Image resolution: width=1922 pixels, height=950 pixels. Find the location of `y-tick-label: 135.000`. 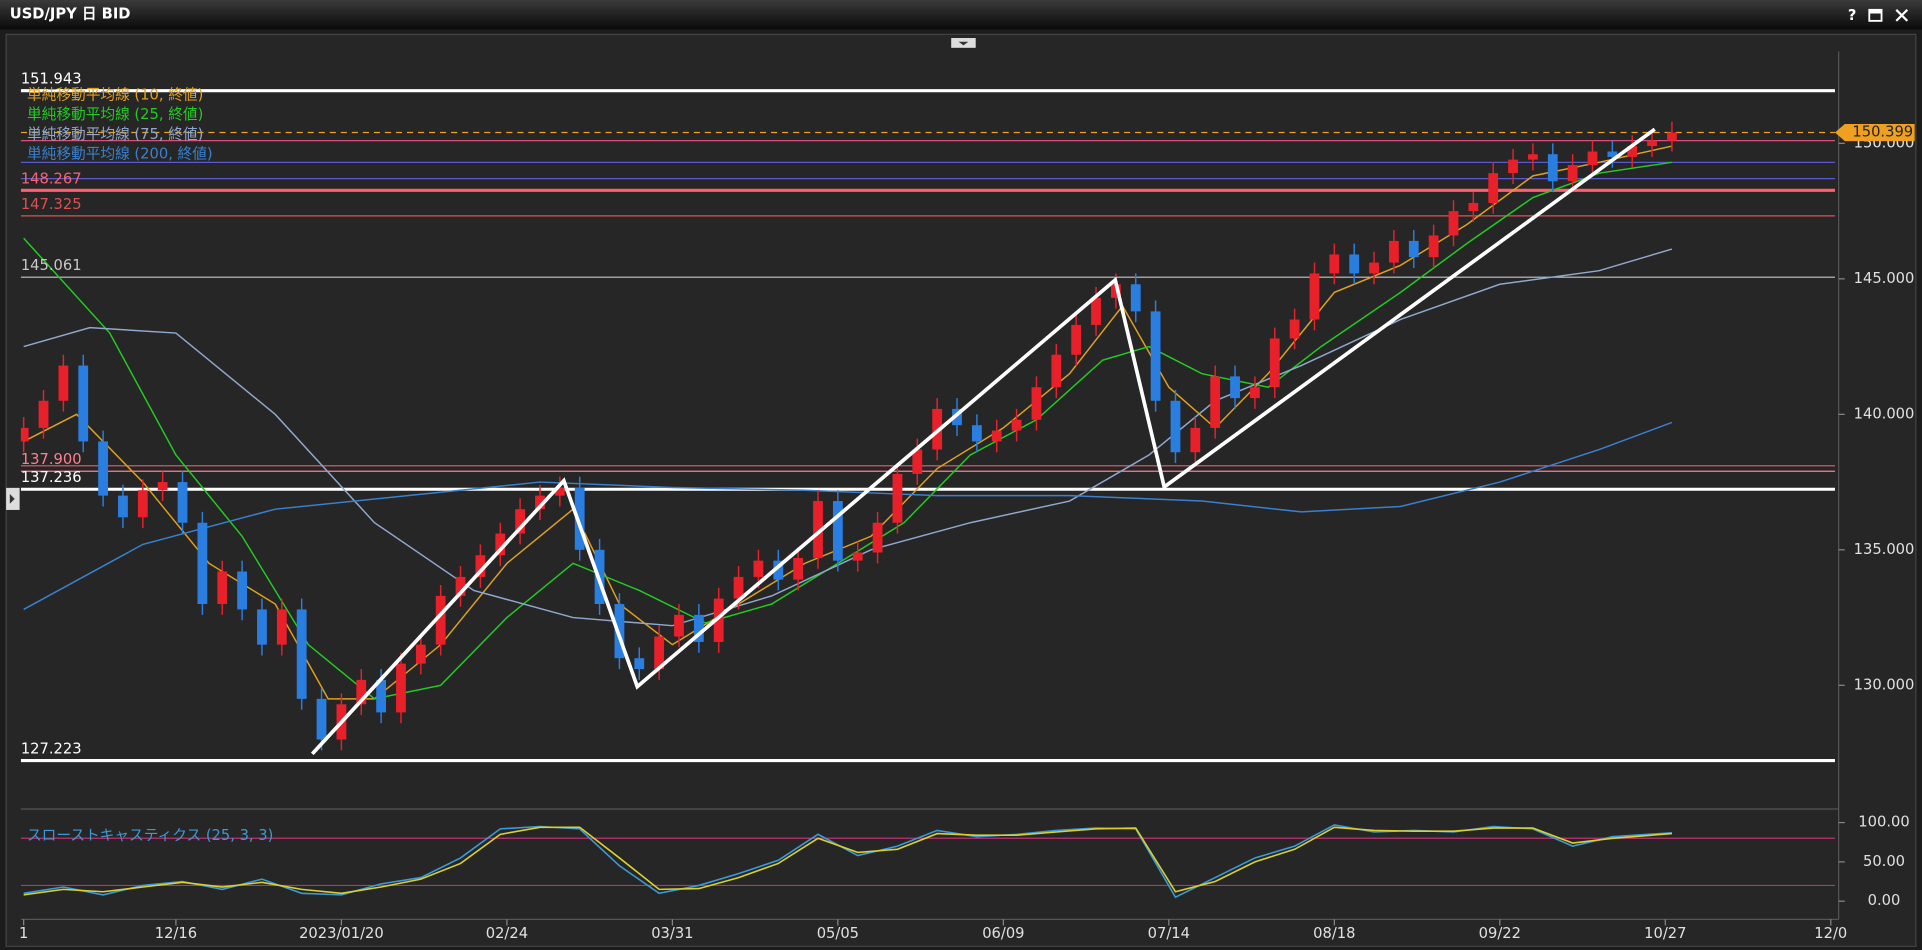

y-tick-label: 135.000 is located at coordinates (1884, 549).